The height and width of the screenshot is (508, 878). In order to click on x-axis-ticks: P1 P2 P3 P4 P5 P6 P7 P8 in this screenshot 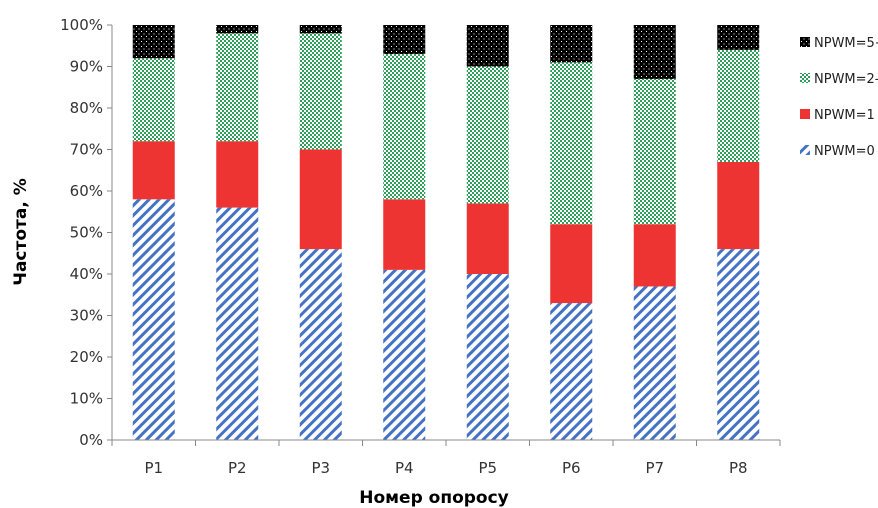, I will do `click(446, 458)`.